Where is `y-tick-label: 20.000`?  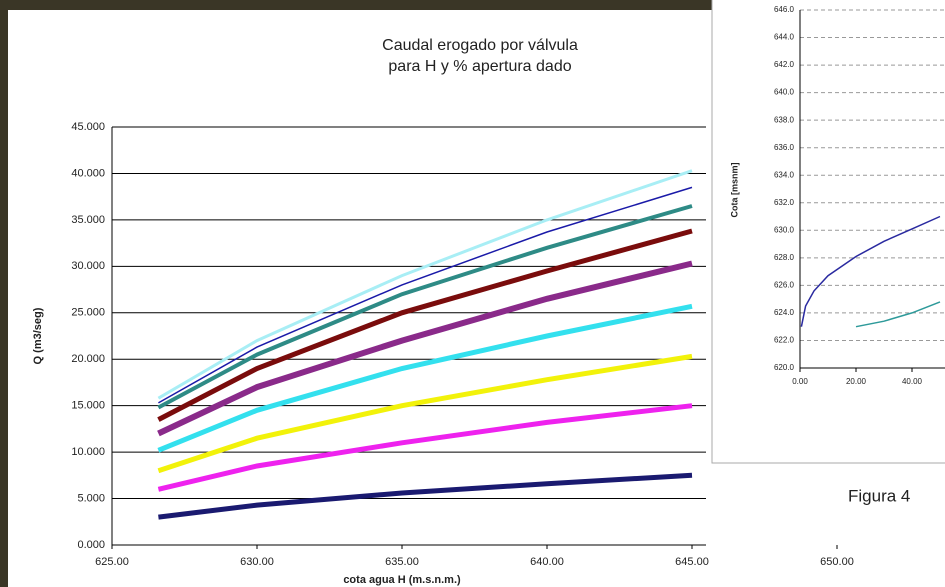
y-tick-label: 20.000 is located at coordinates (88, 359).